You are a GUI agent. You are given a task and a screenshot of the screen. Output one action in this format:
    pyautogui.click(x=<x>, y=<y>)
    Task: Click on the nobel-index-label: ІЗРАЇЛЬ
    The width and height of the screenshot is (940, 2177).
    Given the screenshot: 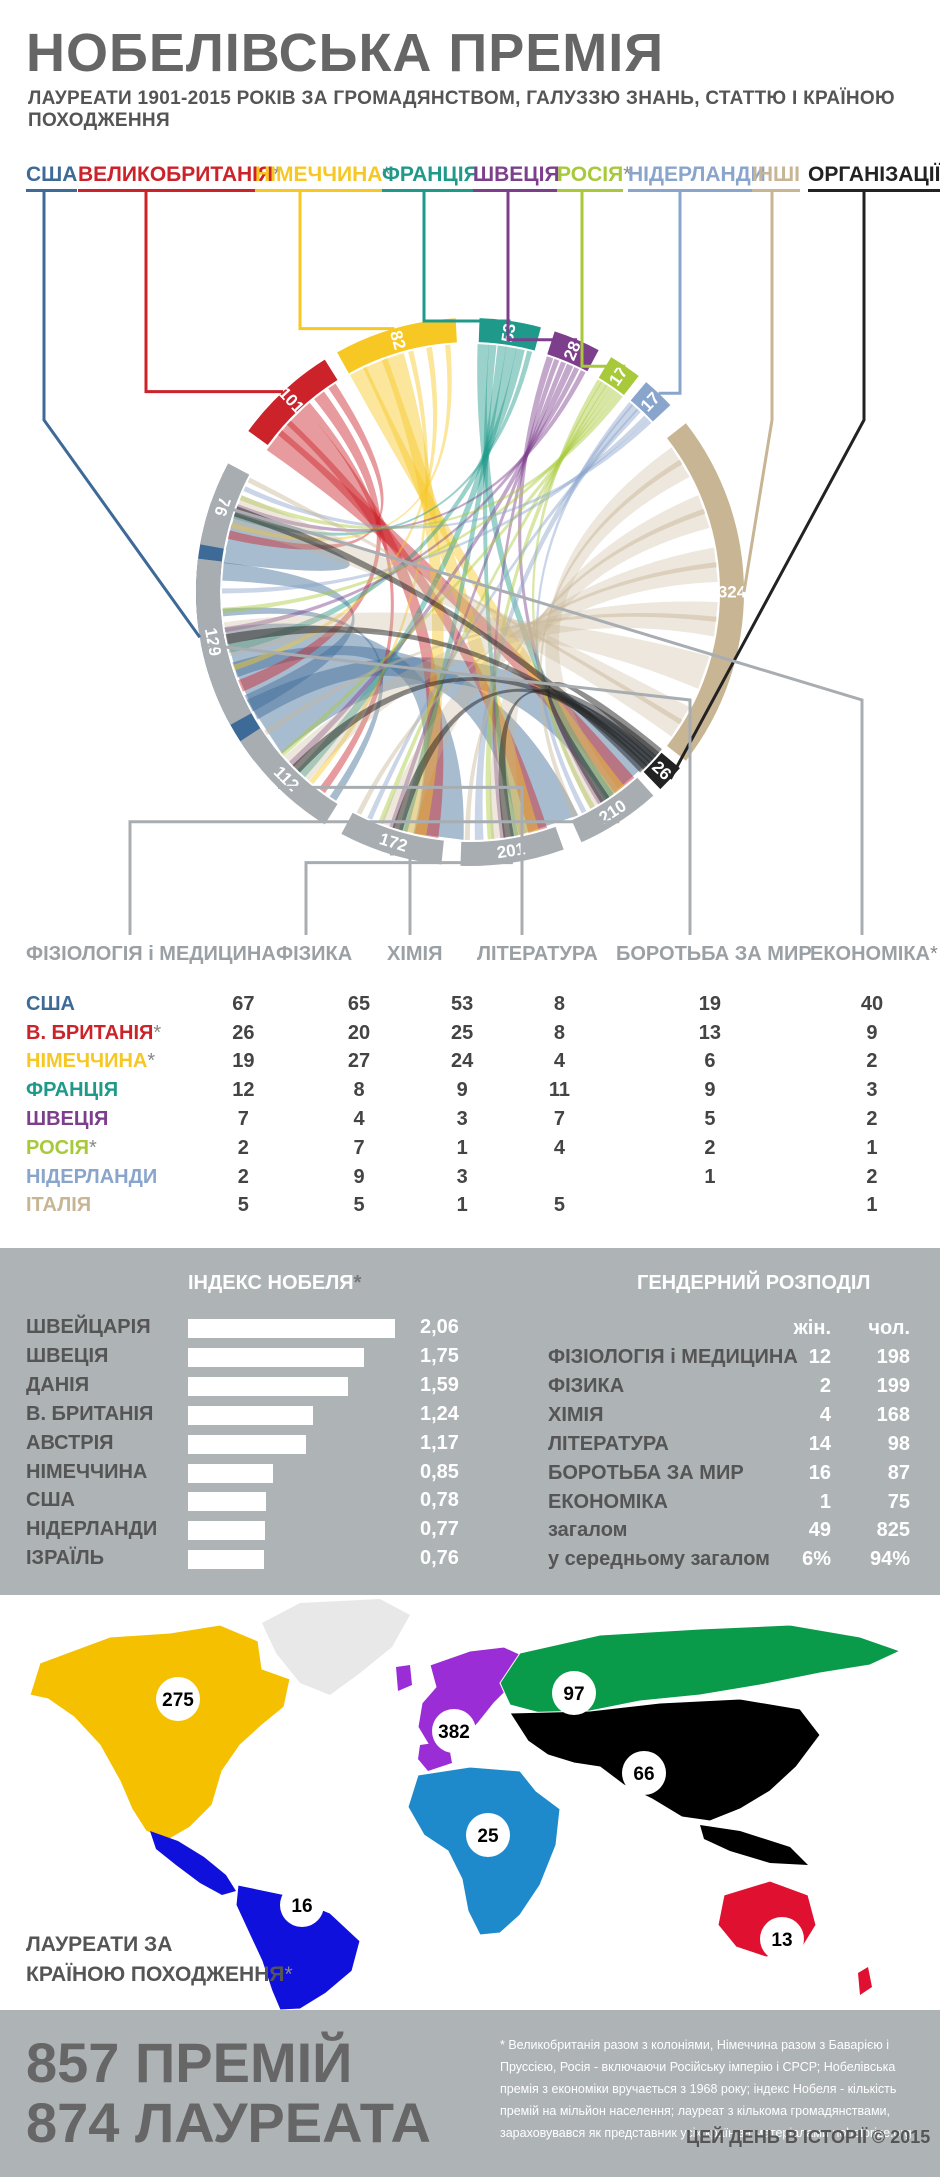 What is the action you would take?
    pyautogui.click(x=65, y=1558)
    